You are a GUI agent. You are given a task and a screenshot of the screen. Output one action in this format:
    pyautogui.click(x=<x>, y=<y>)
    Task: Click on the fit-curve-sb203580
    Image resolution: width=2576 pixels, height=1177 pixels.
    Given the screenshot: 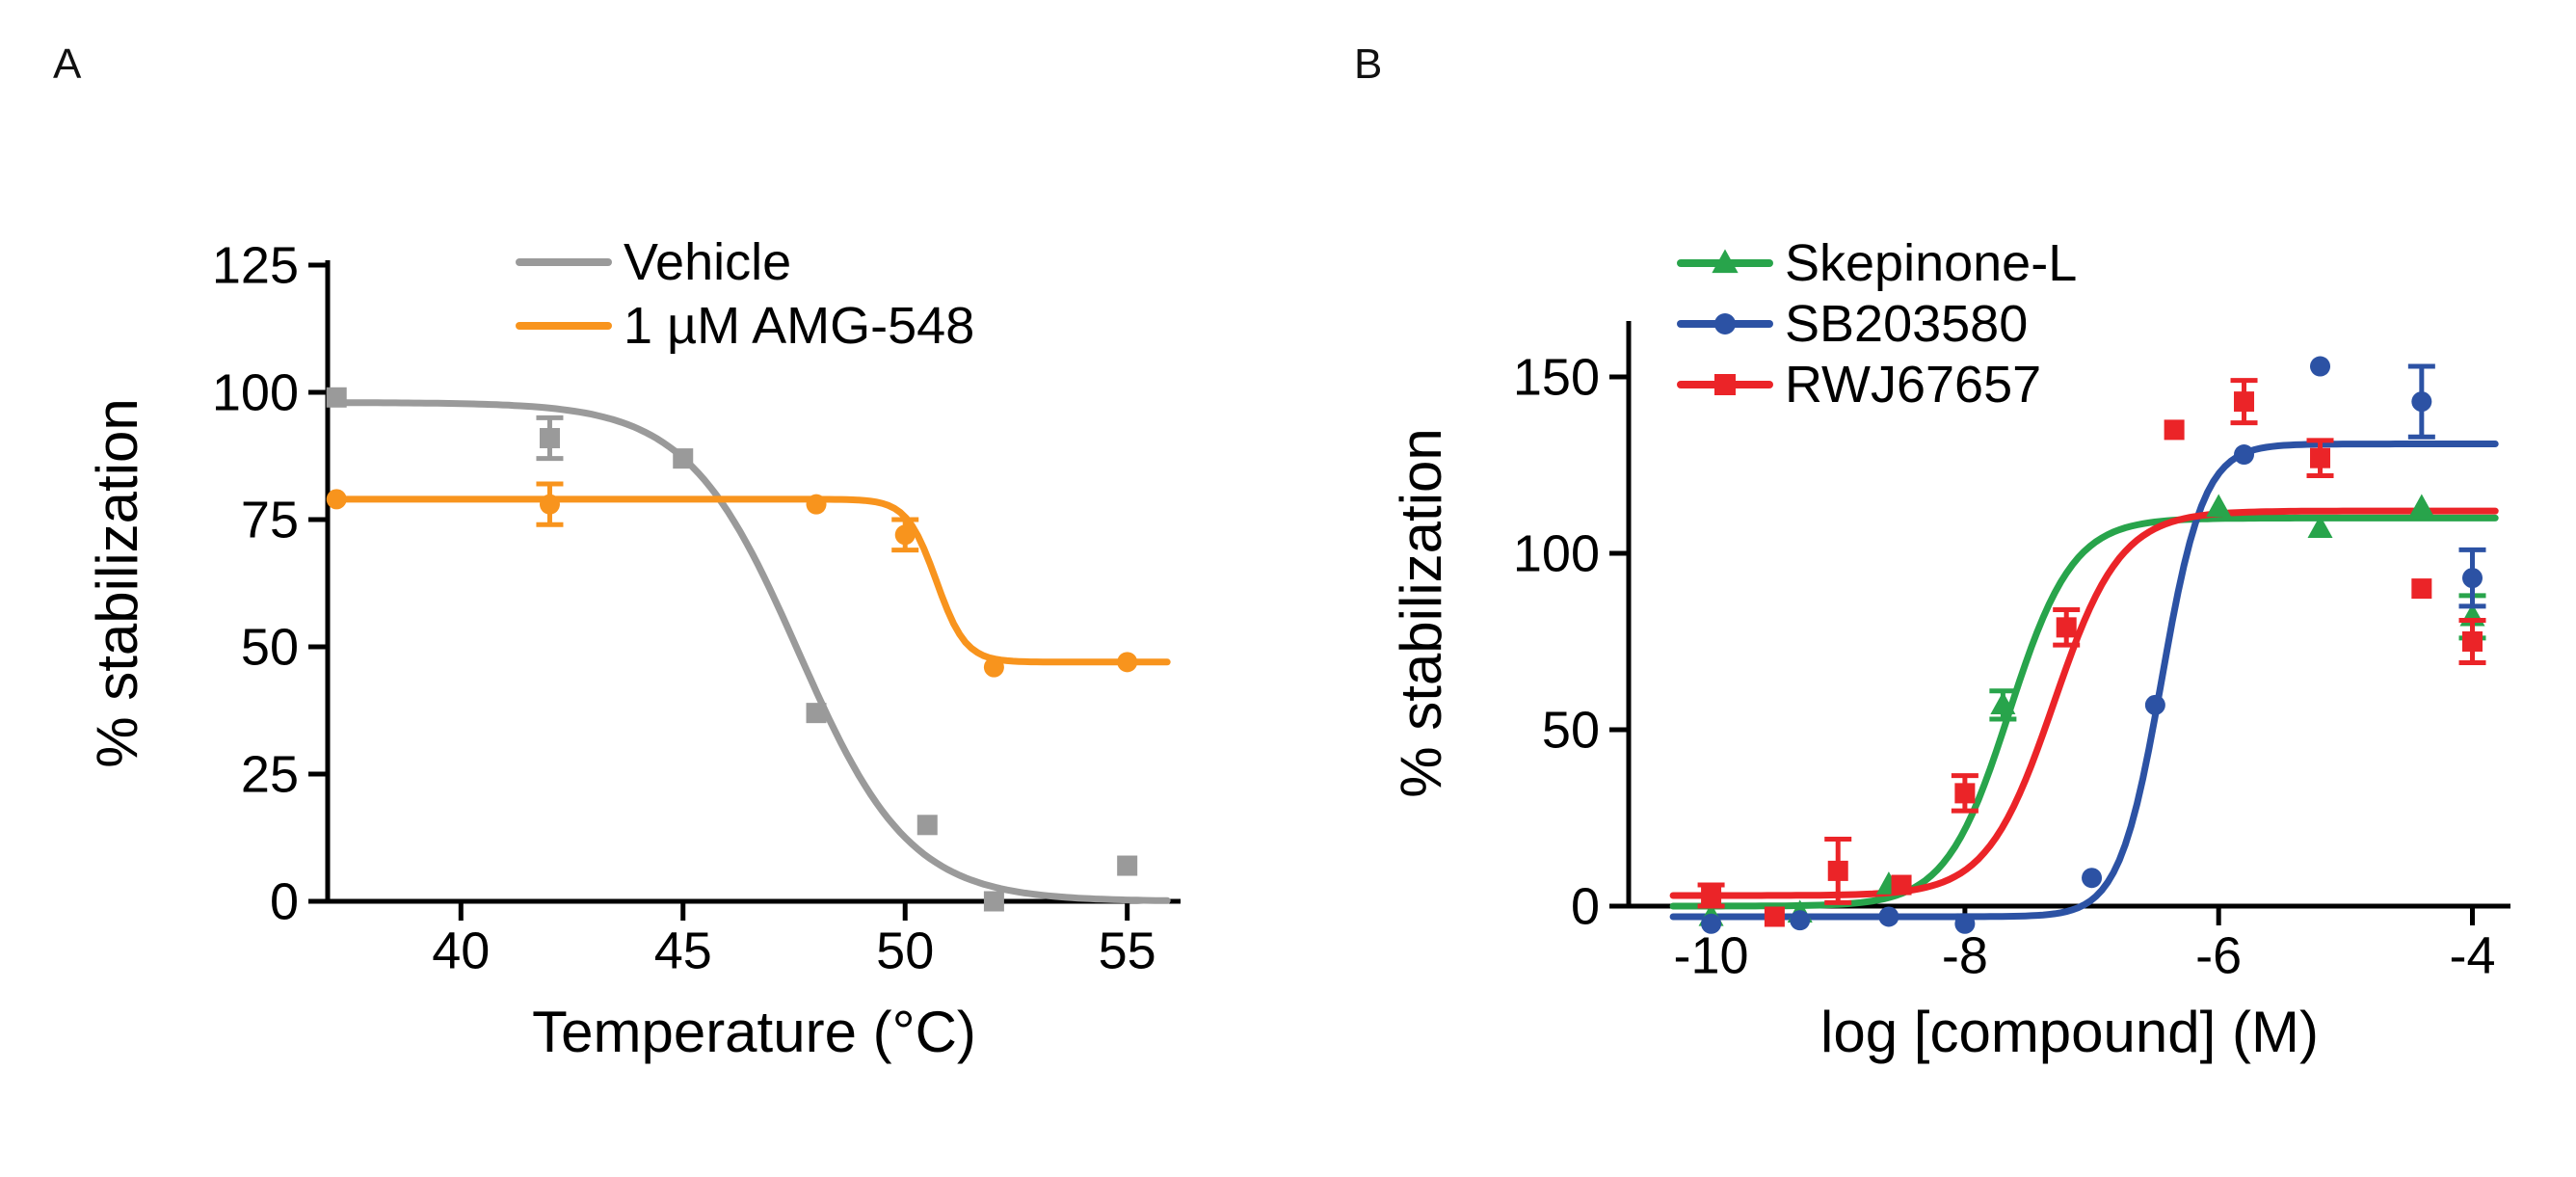 What is the action you would take?
    pyautogui.click(x=2084, y=681)
    